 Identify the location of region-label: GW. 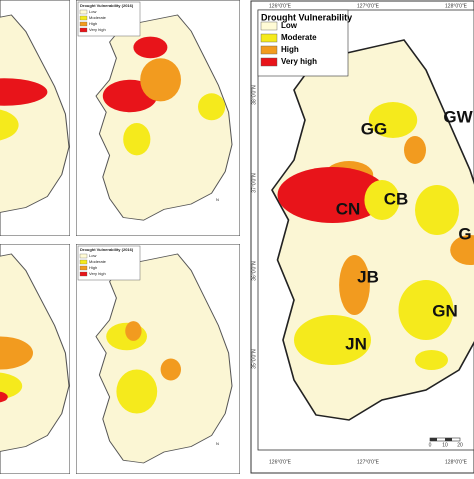
(458, 116).